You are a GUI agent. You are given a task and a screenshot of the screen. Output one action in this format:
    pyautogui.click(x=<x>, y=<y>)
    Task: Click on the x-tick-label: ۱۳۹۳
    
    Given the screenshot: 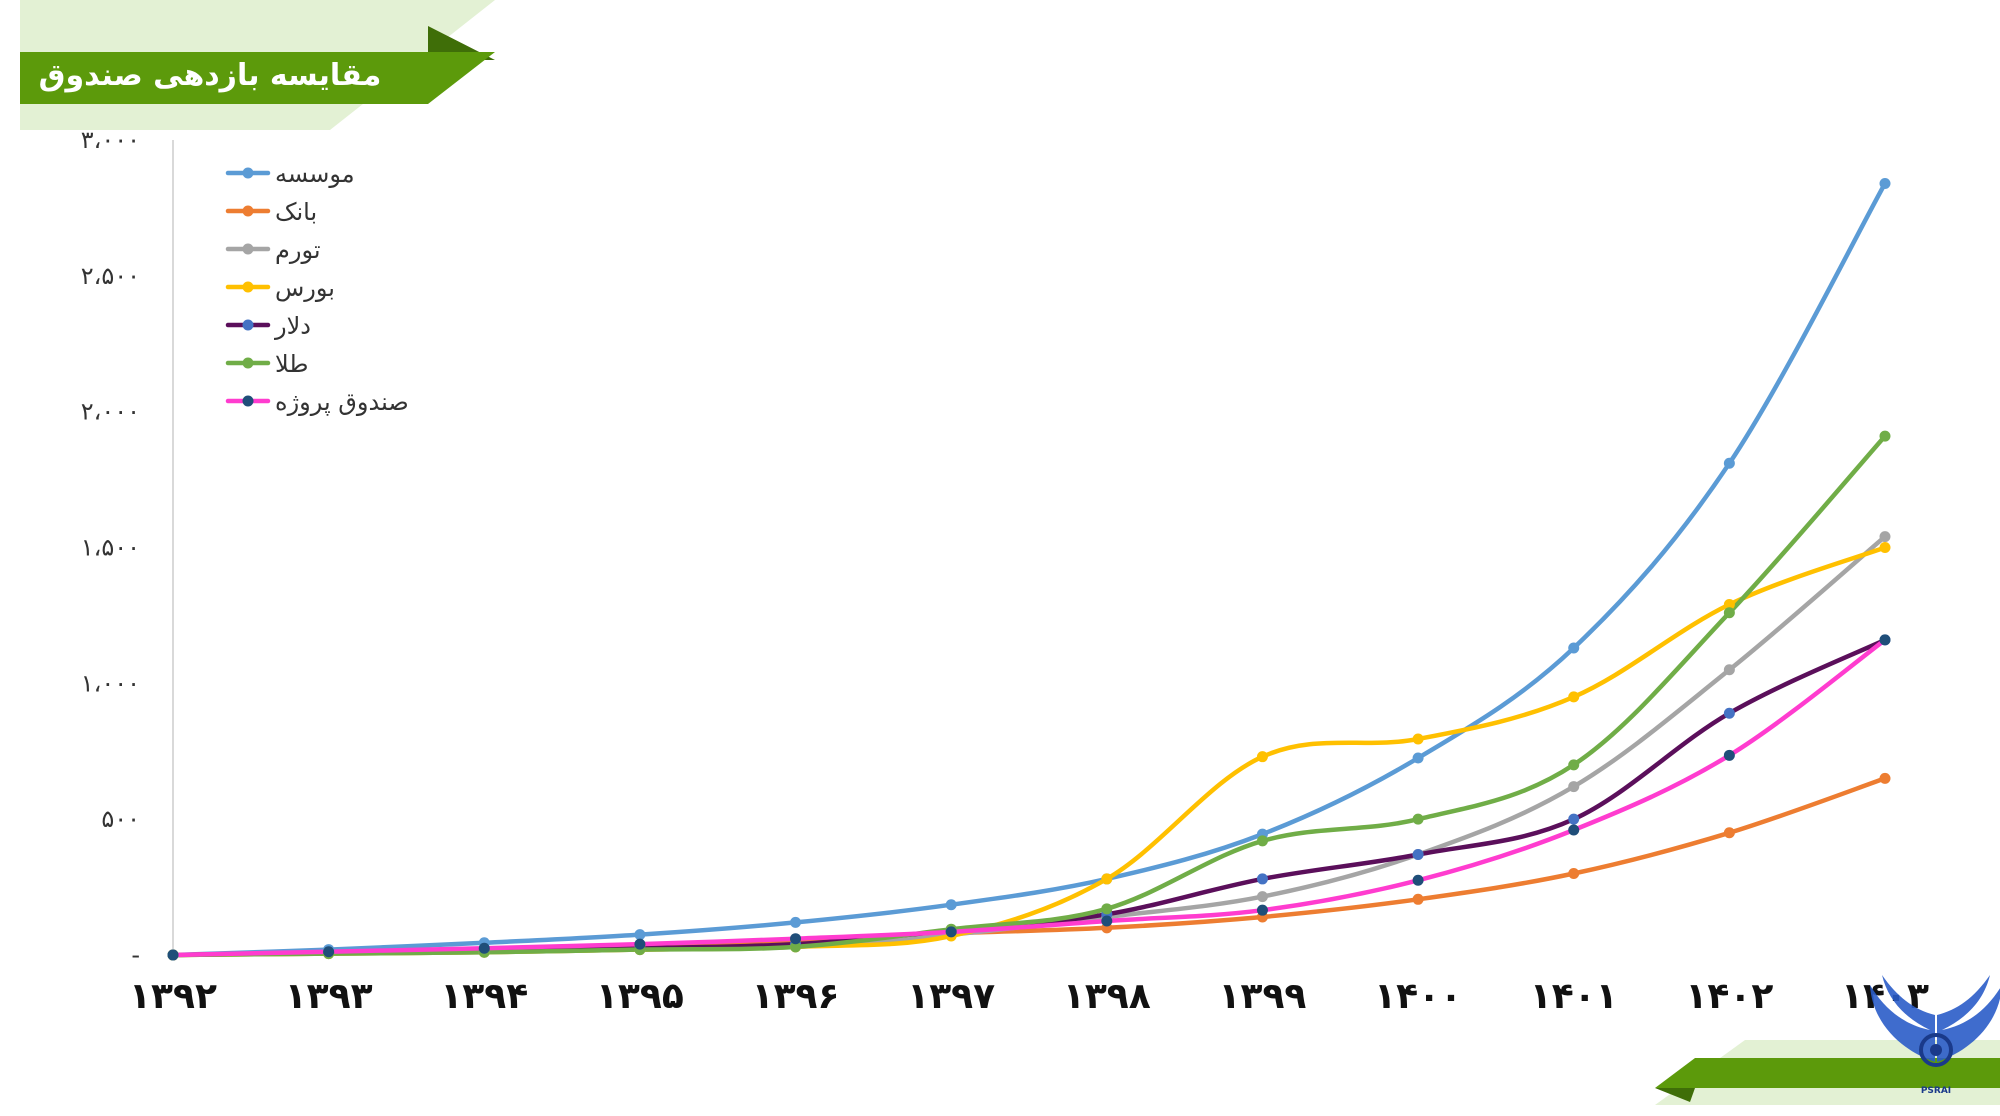 What is the action you would take?
    pyautogui.click(x=329, y=996)
    